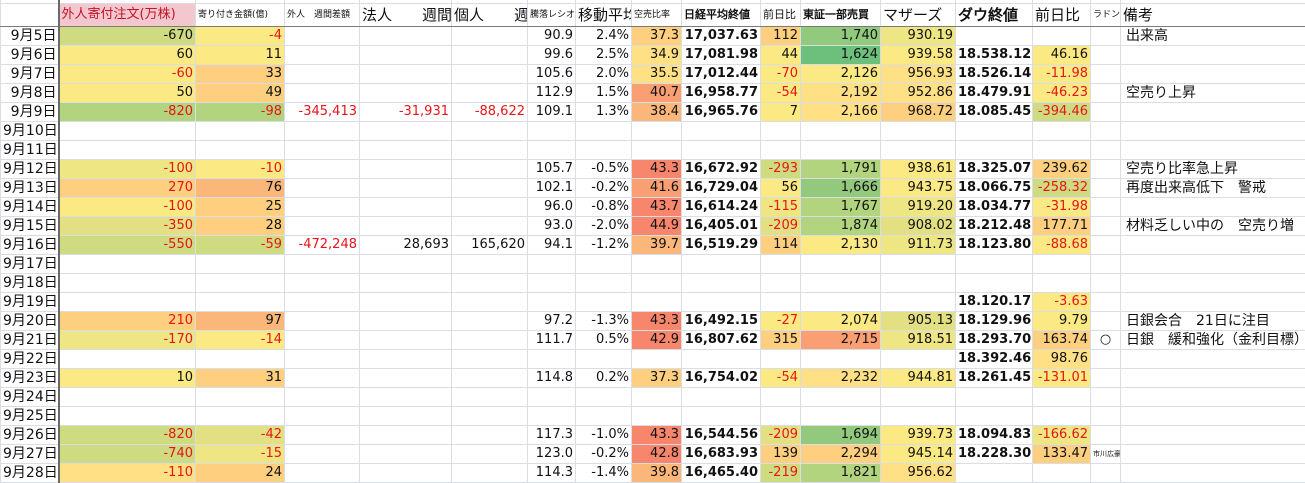 This screenshot has width=1305, height=483. Describe the element at coordinates (1062, 359) in the screenshot. I see `cell-dow-change: 98.76` at that location.